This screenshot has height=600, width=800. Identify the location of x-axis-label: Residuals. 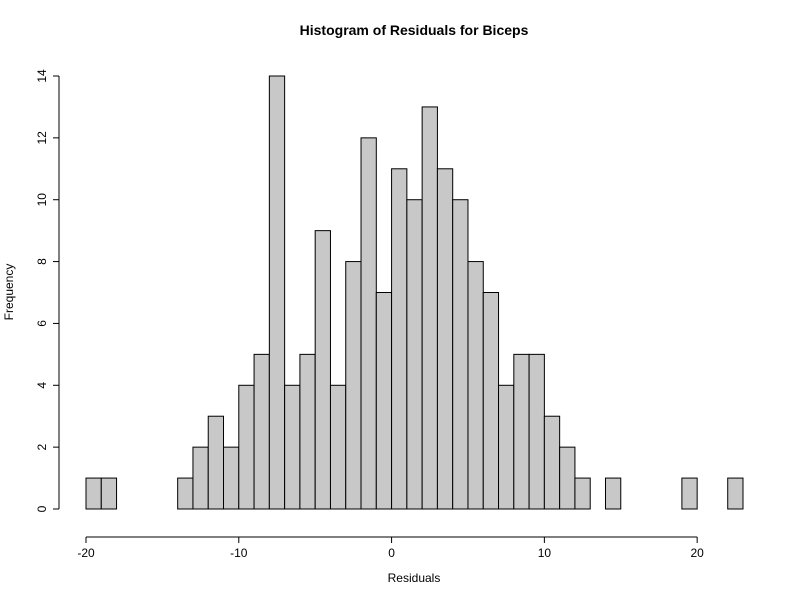
(414, 578).